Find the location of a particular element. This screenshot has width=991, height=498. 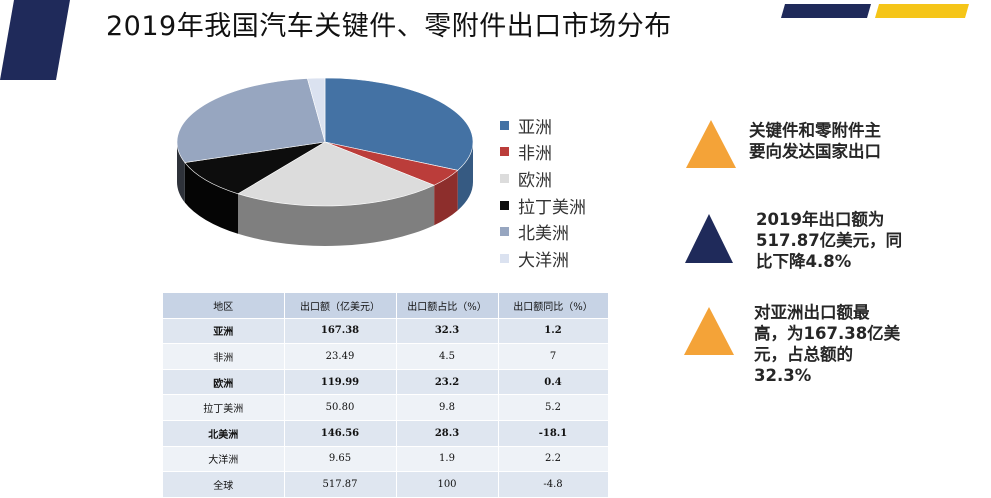

table-cell-region: 拉丁美洲 is located at coordinates (224, 407).